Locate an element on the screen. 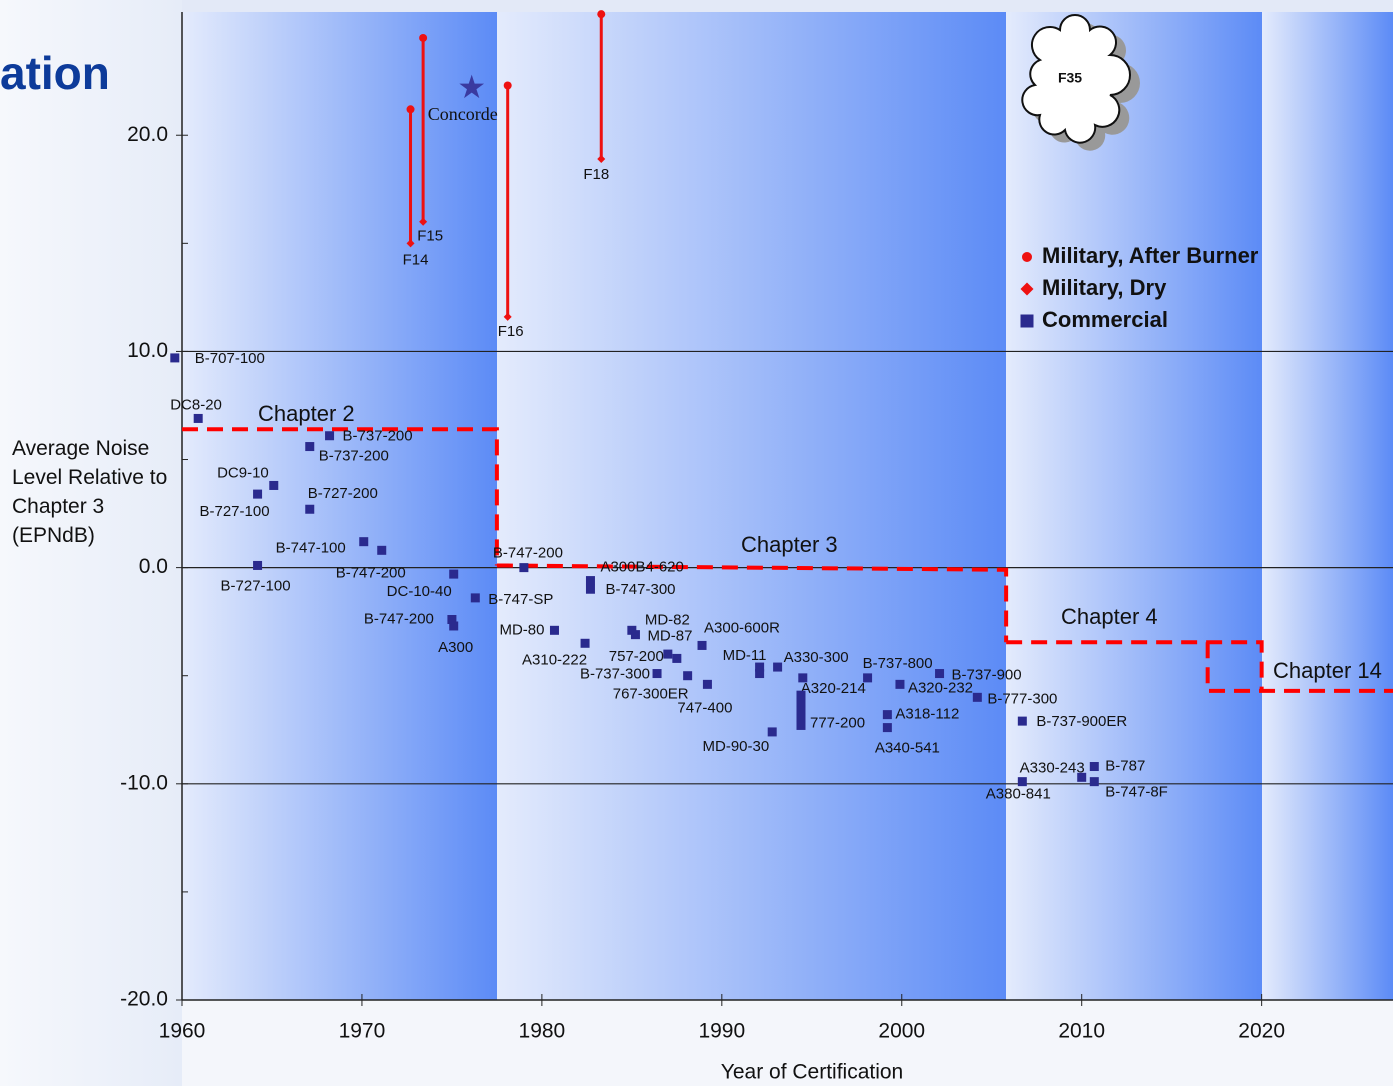  point-label: A300-600R is located at coordinates (742, 627).